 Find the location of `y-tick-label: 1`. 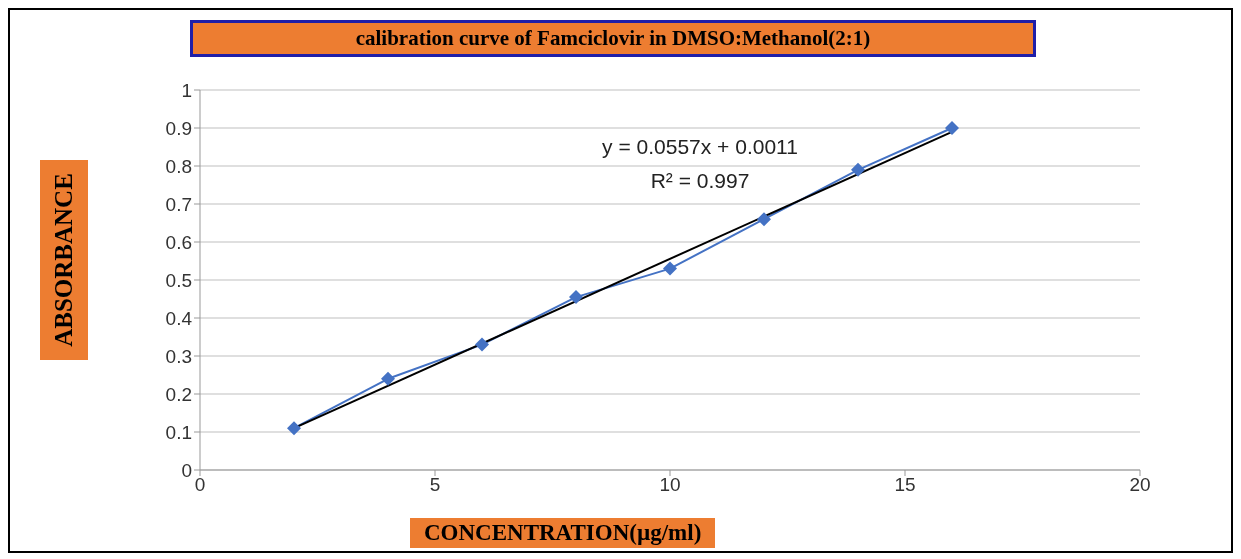

y-tick-label: 1 is located at coordinates (186, 90).